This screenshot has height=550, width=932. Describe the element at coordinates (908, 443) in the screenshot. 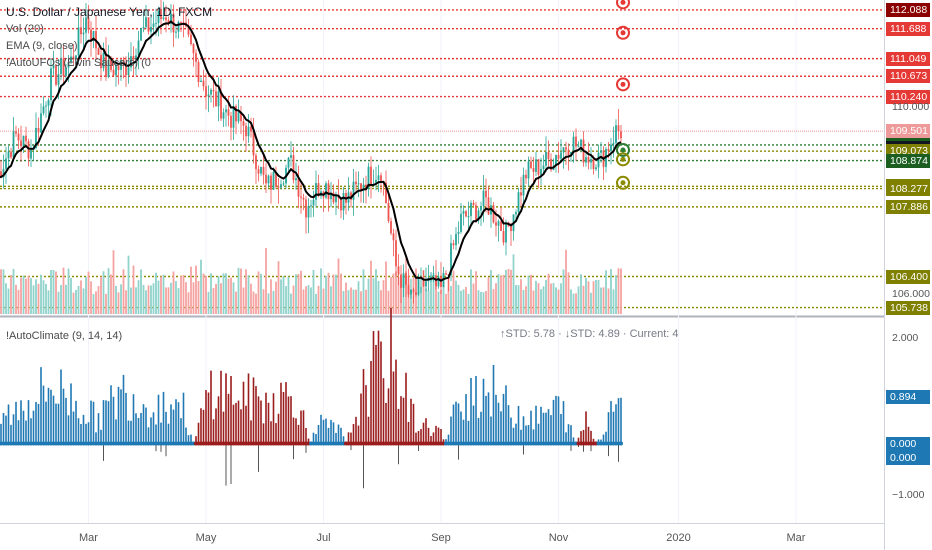

I see `oscillator-tag: 0.000` at that location.